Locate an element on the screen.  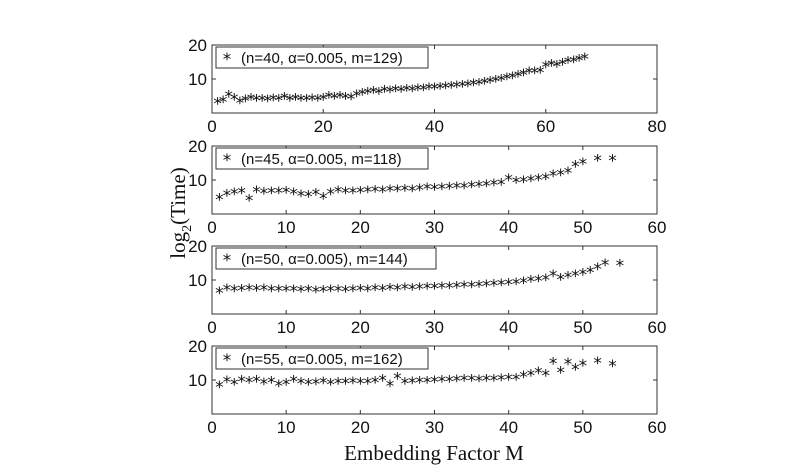
legend-label: (n=50, α=0.005), m=144) is located at coordinates (324, 259).